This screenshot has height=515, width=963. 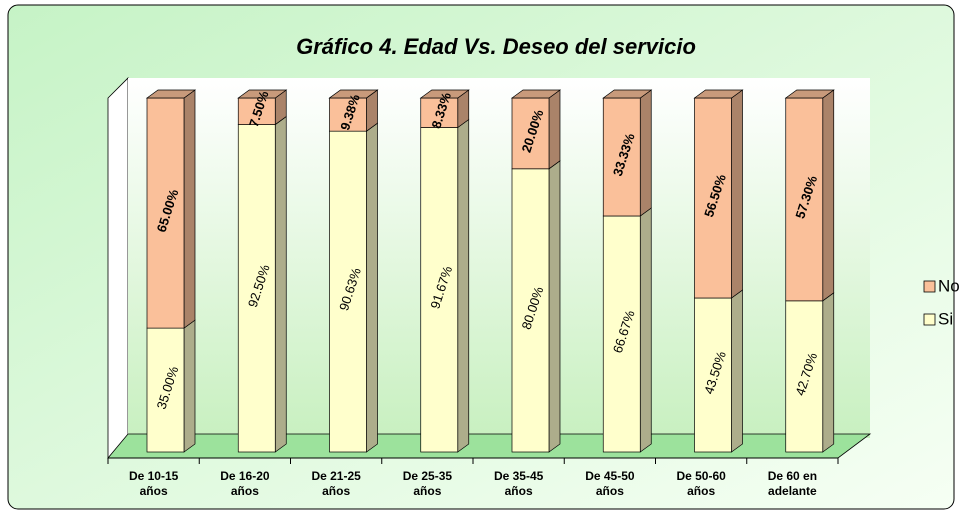 I want to click on chart-title: Gráfico 4. Edad Vs. Deseo del servicio, so click(x=496, y=46).